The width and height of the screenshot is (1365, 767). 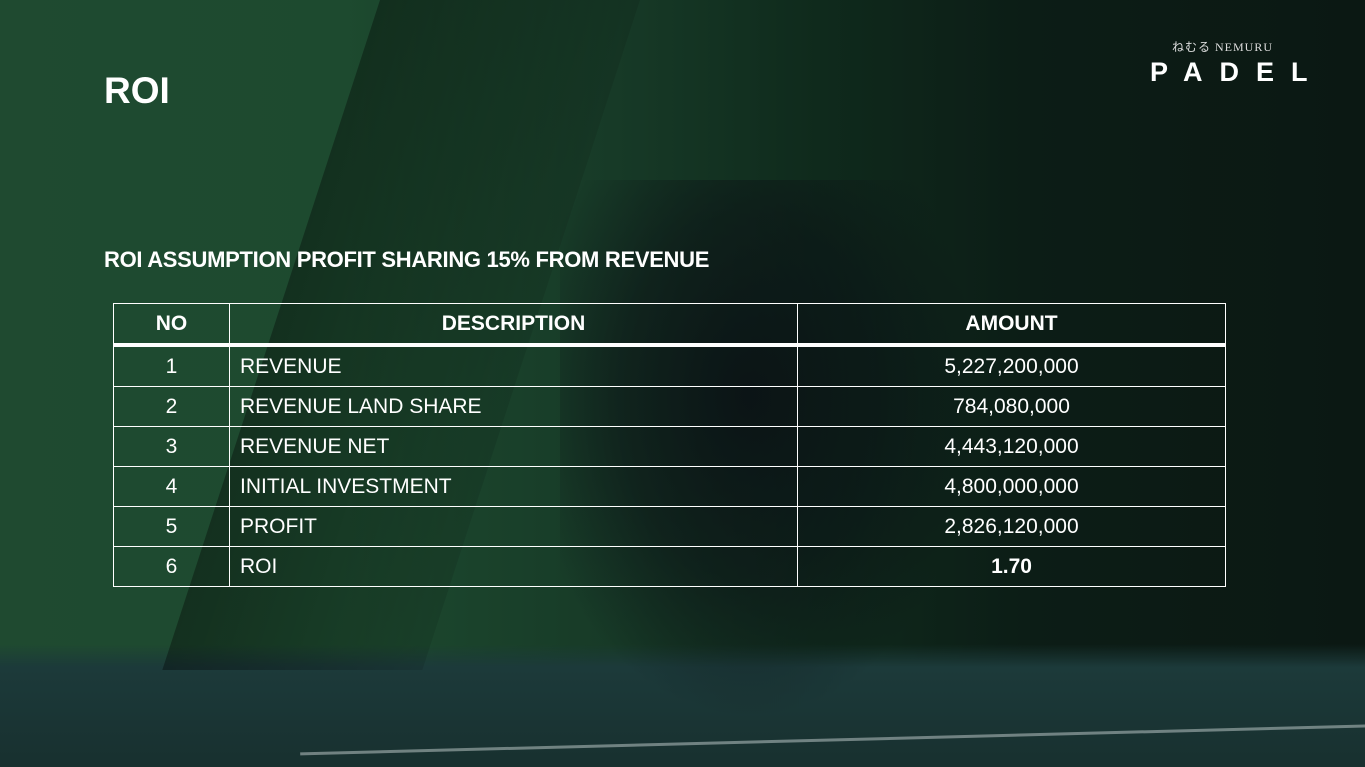 I want to click on cell-no: 5, so click(x=171, y=526).